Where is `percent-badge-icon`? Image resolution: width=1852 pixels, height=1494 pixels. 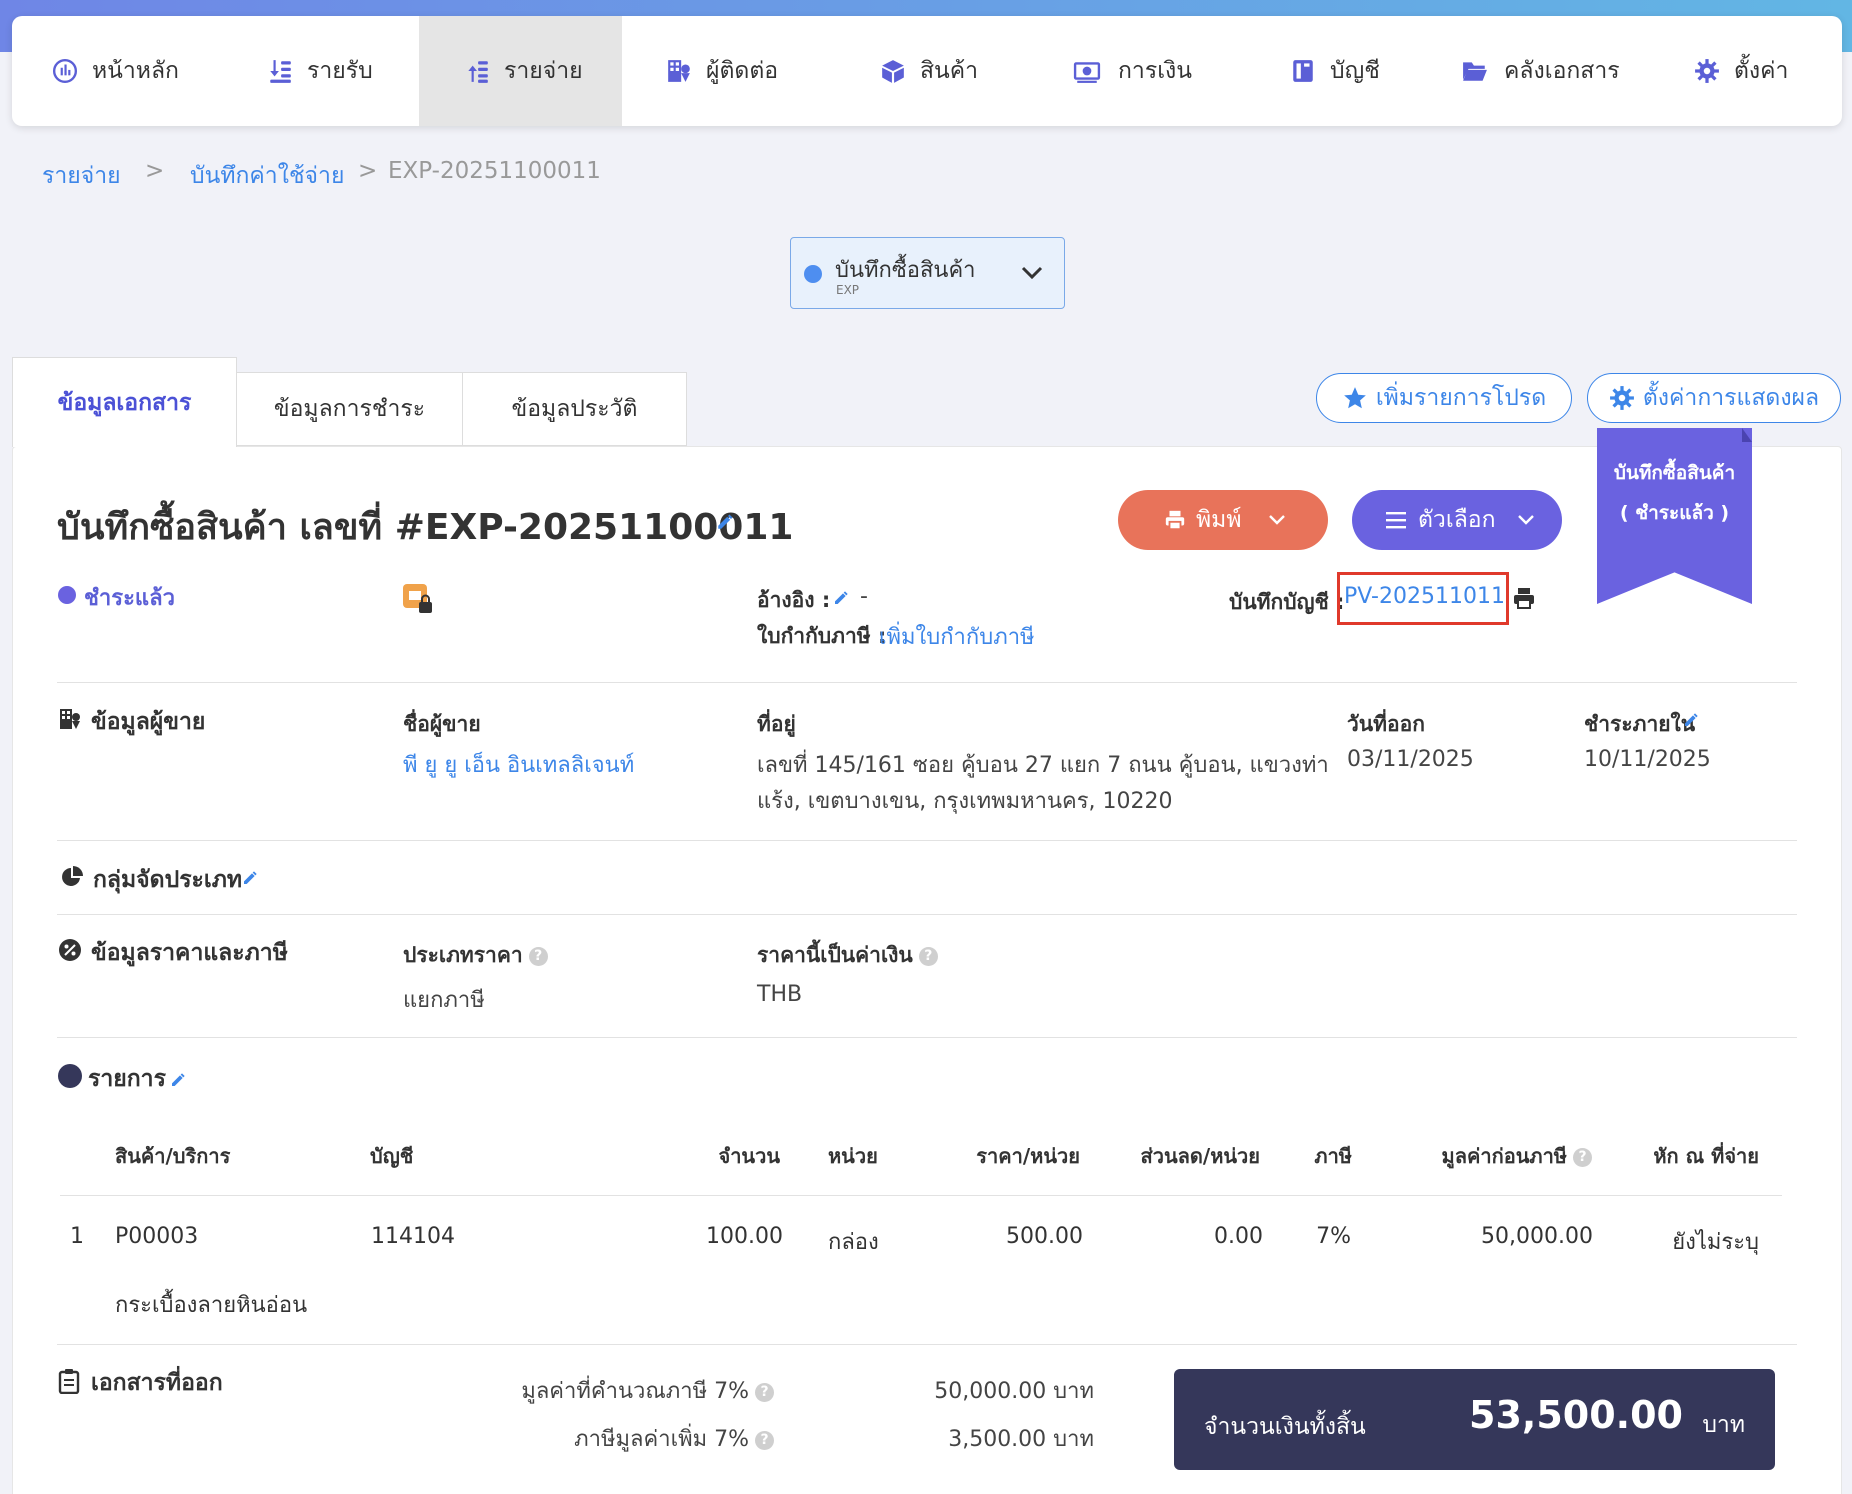
percent-badge-icon is located at coordinates (70, 950).